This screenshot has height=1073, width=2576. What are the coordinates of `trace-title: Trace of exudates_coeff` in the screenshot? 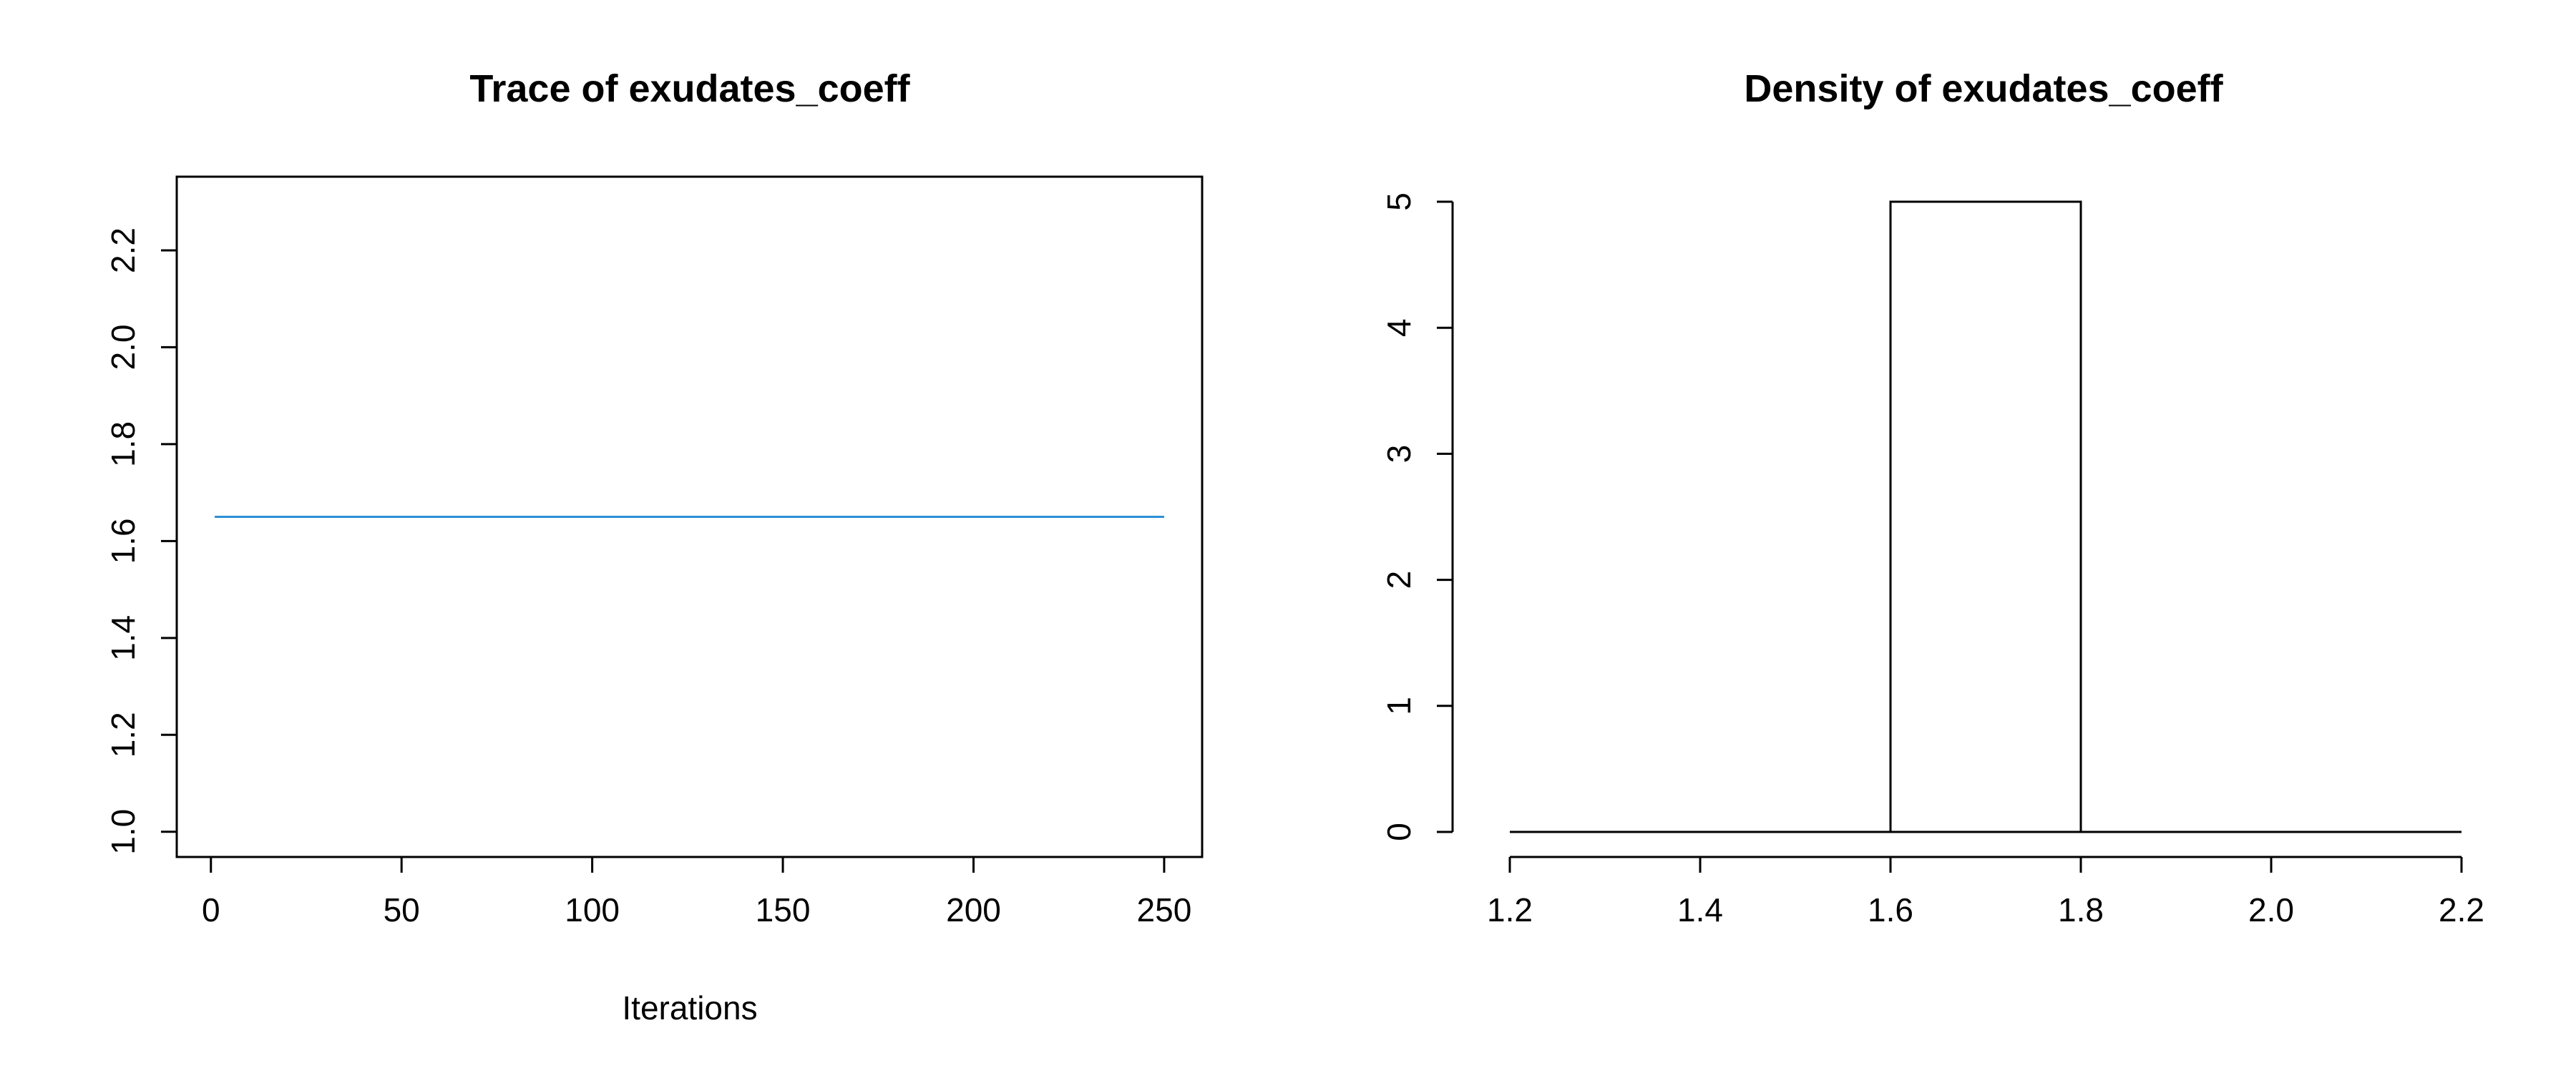 It's located at (689, 88).